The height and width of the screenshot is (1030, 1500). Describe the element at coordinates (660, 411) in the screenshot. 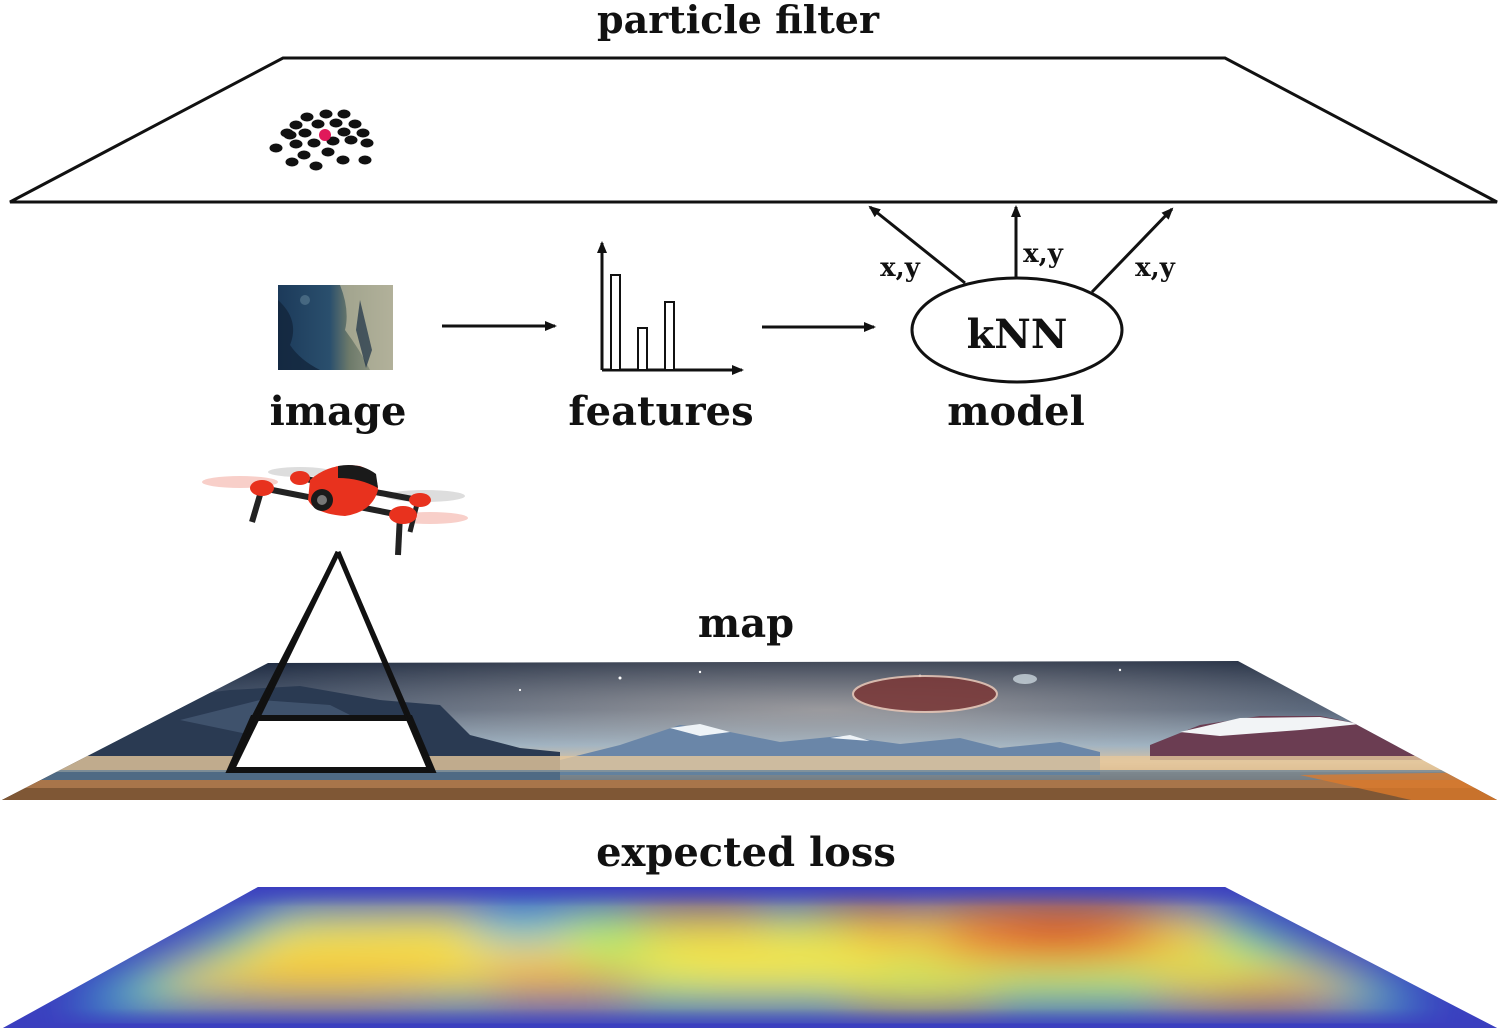

I see `features-label: features` at that location.